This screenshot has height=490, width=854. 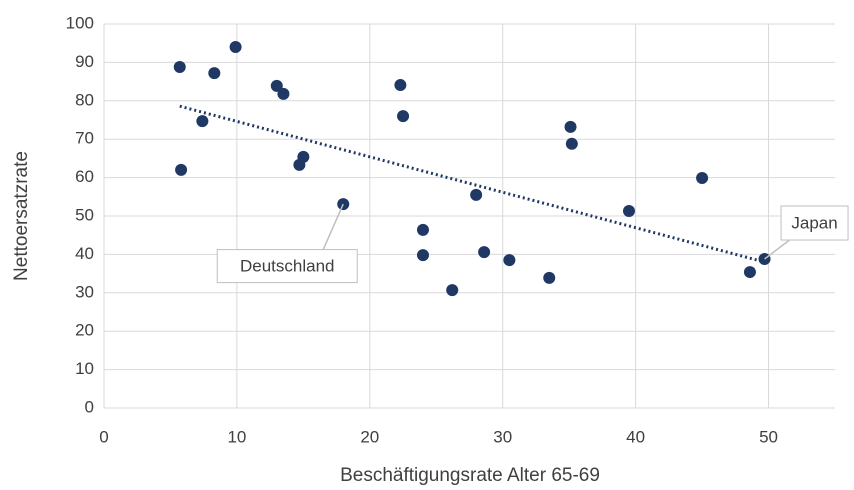 I want to click on annotation-label: Deutschland, so click(x=287, y=266).